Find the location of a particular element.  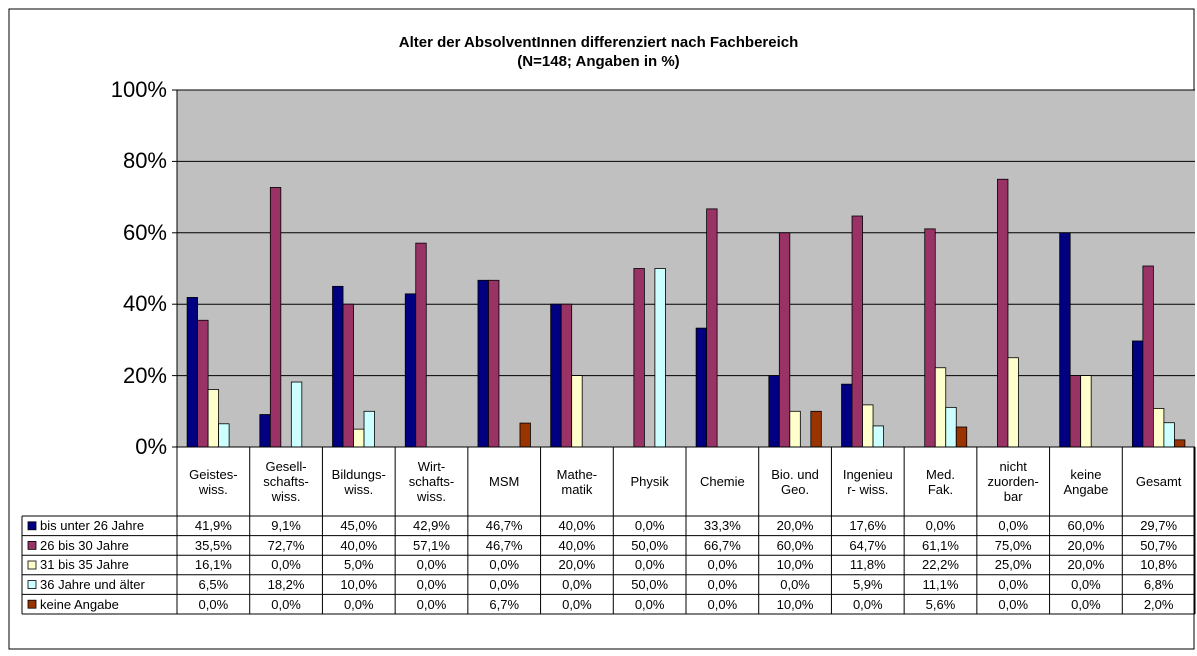

legend-label: 26 bis 30 Jahre is located at coordinates (84, 545).